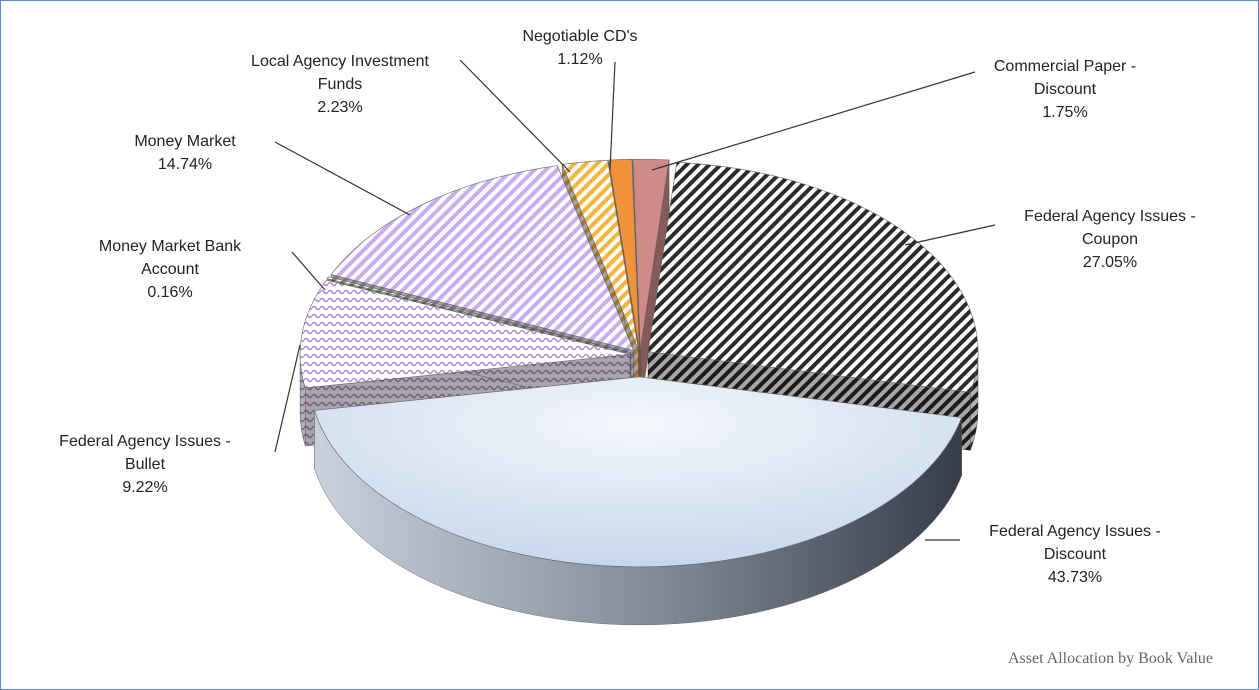 This screenshot has width=1259, height=690. I want to click on value-label: 1.75%, so click(1065, 112).